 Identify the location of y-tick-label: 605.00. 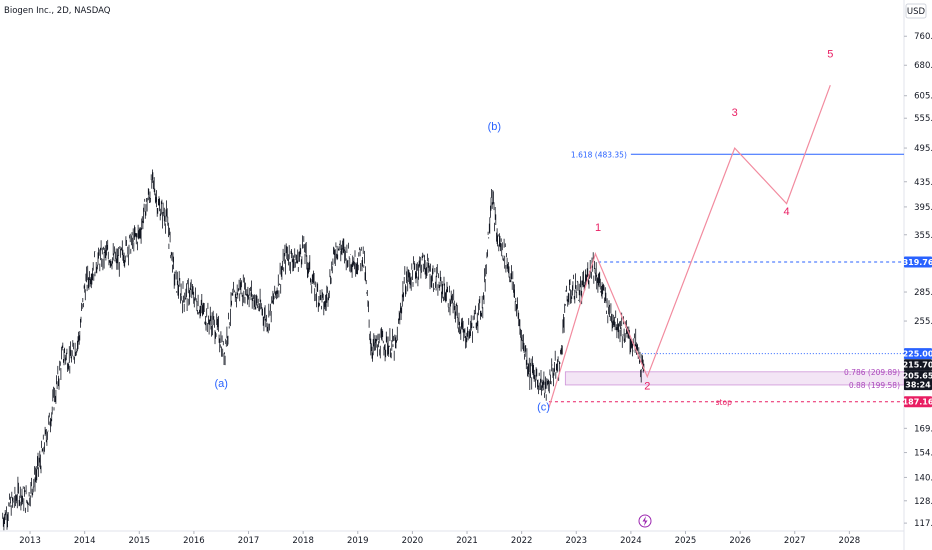
(923, 97).